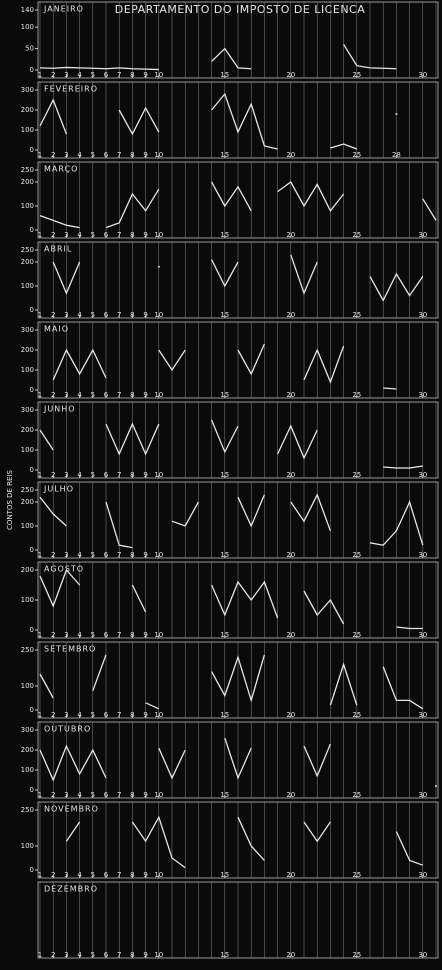 The width and height of the screenshot is (442, 970). Describe the element at coordinates (71, 889) in the screenshot. I see `month-label: DEZEMBRO` at that location.